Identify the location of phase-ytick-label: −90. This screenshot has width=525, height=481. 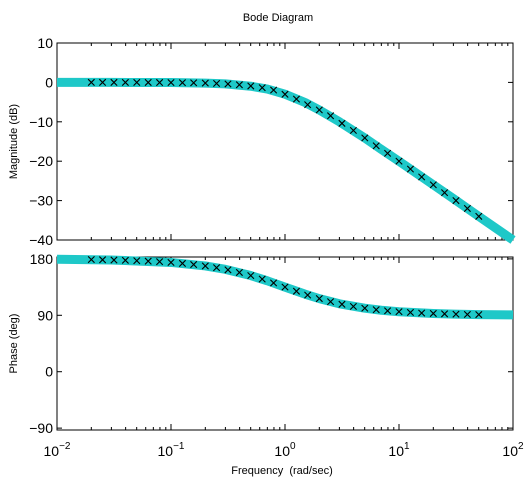
(41, 428).